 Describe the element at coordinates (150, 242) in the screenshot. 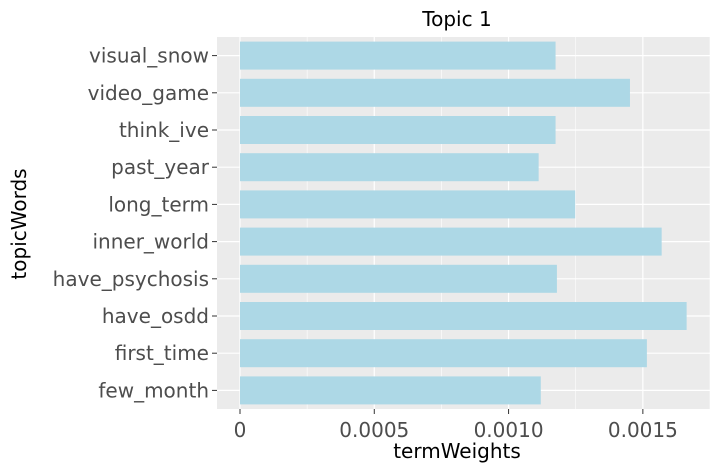

I see `y-tick-label: inner_world` at that location.